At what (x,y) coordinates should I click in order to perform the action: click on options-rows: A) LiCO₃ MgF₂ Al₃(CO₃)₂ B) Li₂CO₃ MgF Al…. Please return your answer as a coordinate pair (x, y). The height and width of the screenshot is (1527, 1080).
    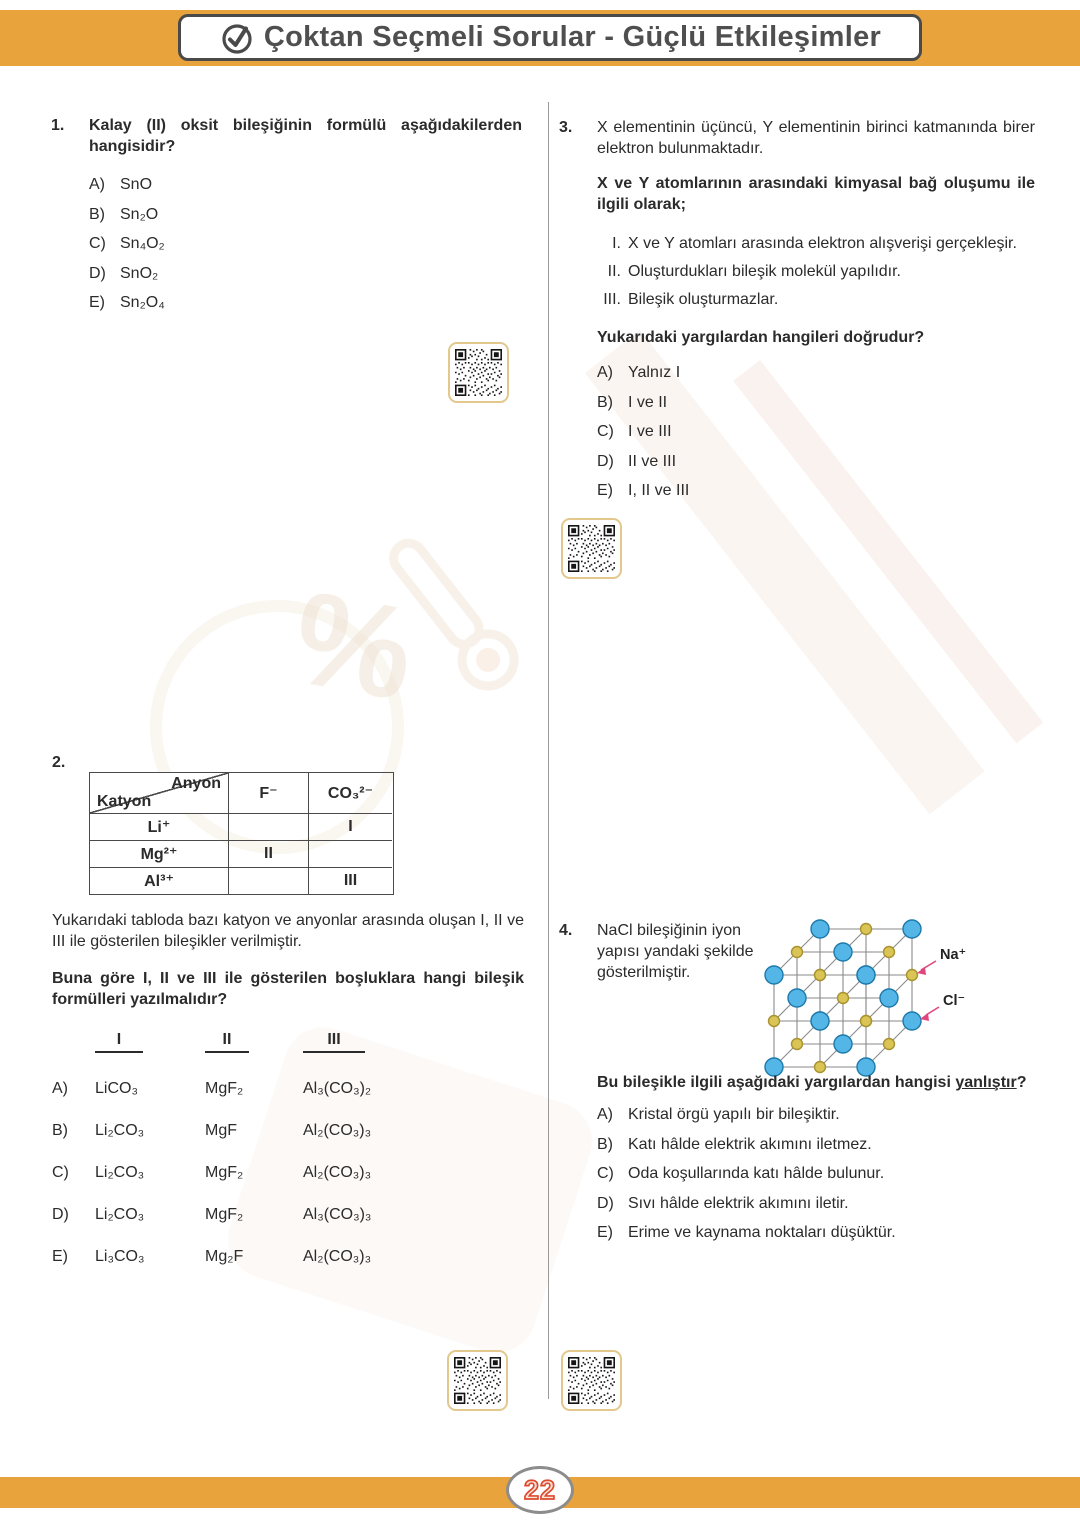
    Looking at the image, I should click on (278, 1173).